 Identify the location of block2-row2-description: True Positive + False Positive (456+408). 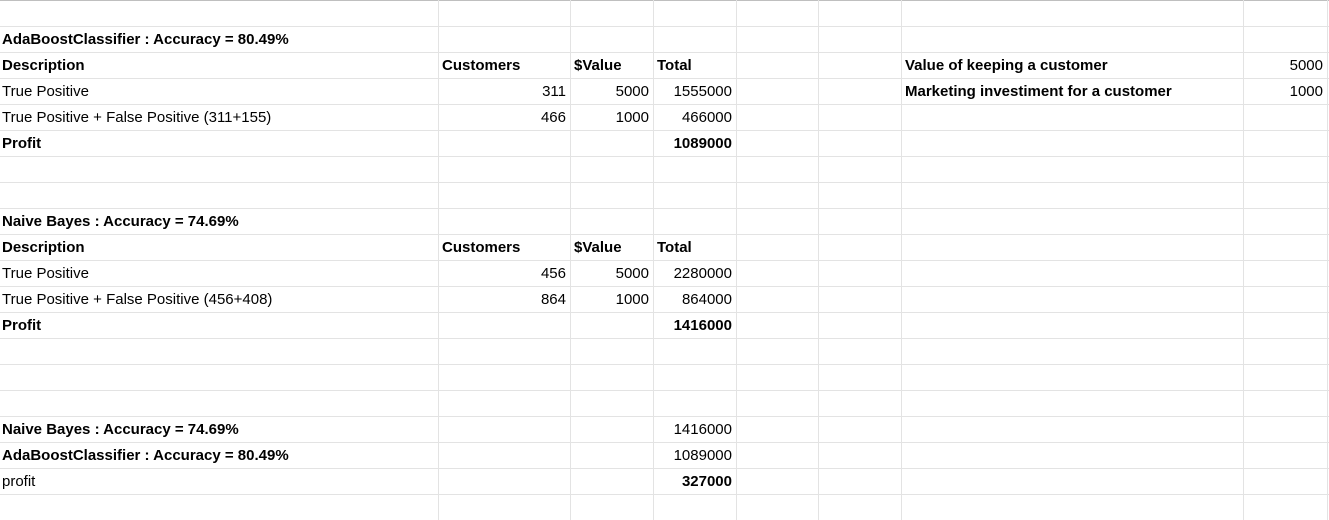
(137, 299).